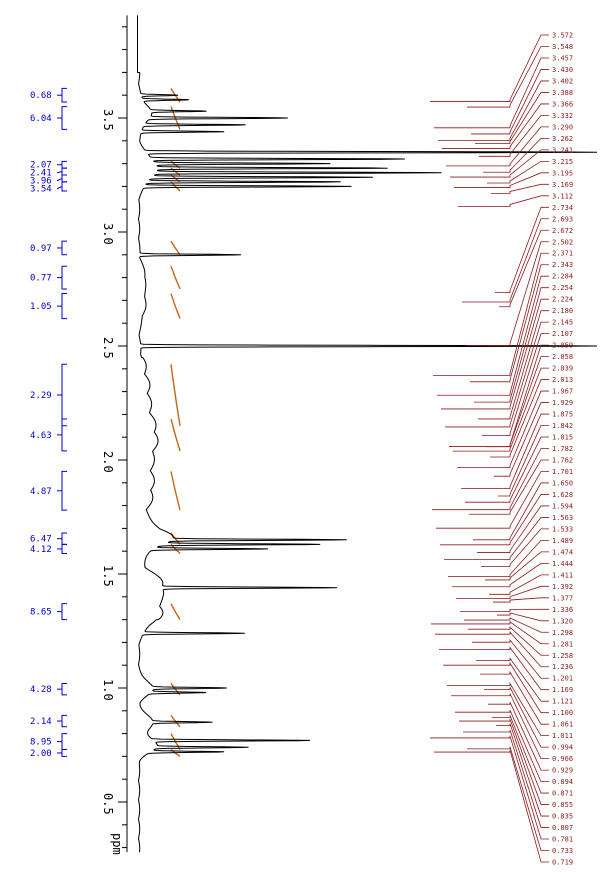  Describe the element at coordinates (41, 613) in the screenshot. I see `integral-value: 8.65` at that location.